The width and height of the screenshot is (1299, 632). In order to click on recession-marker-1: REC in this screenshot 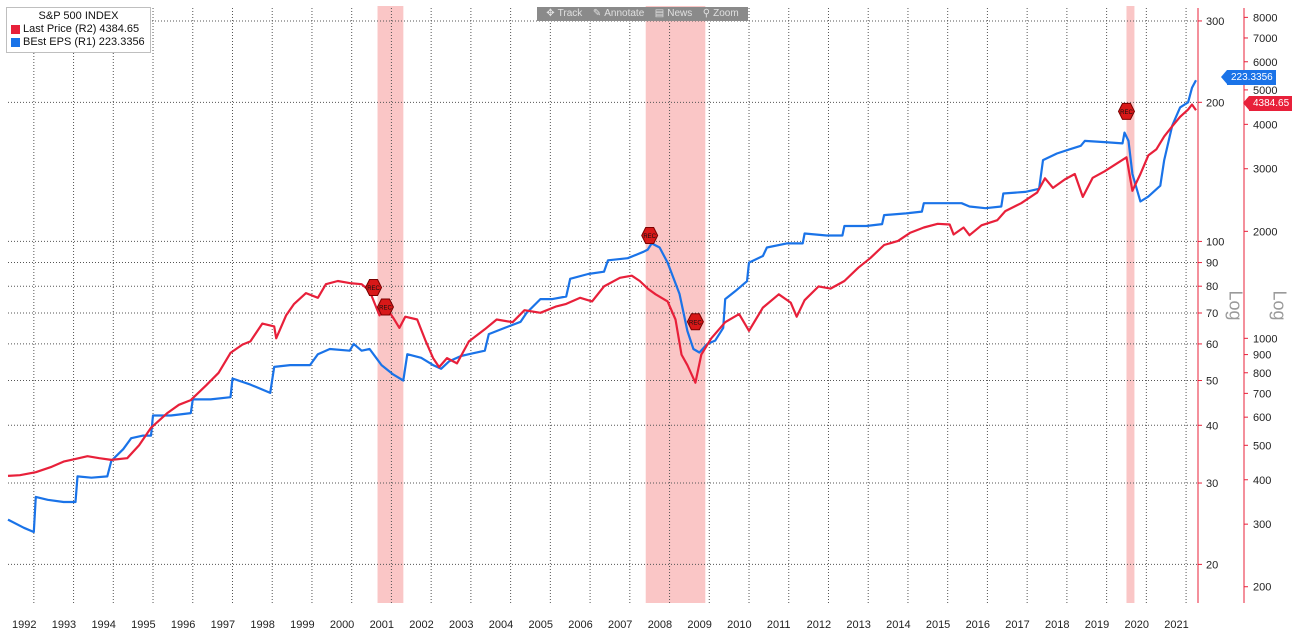, I will do `click(385, 307)`.